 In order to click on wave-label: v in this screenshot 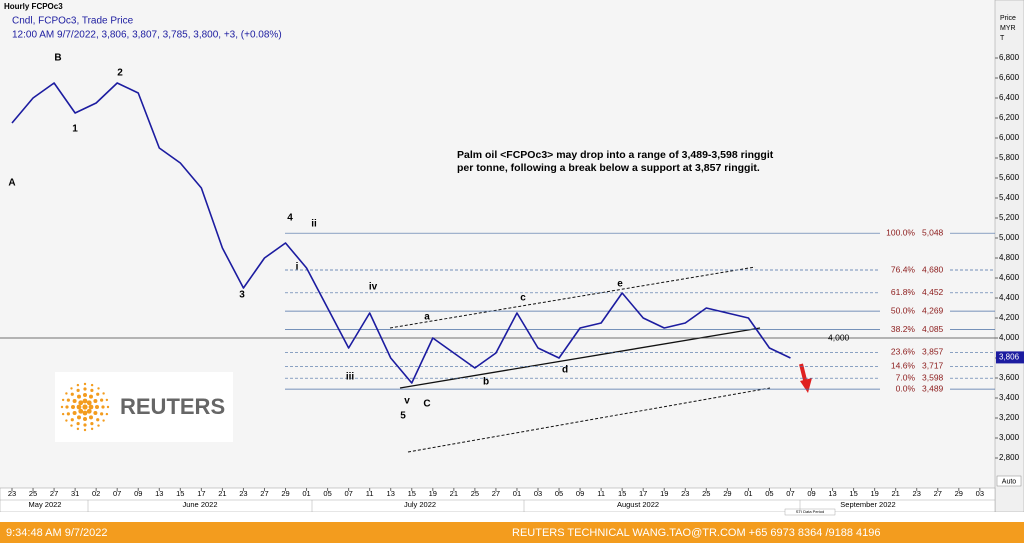, I will do `click(407, 401)`.